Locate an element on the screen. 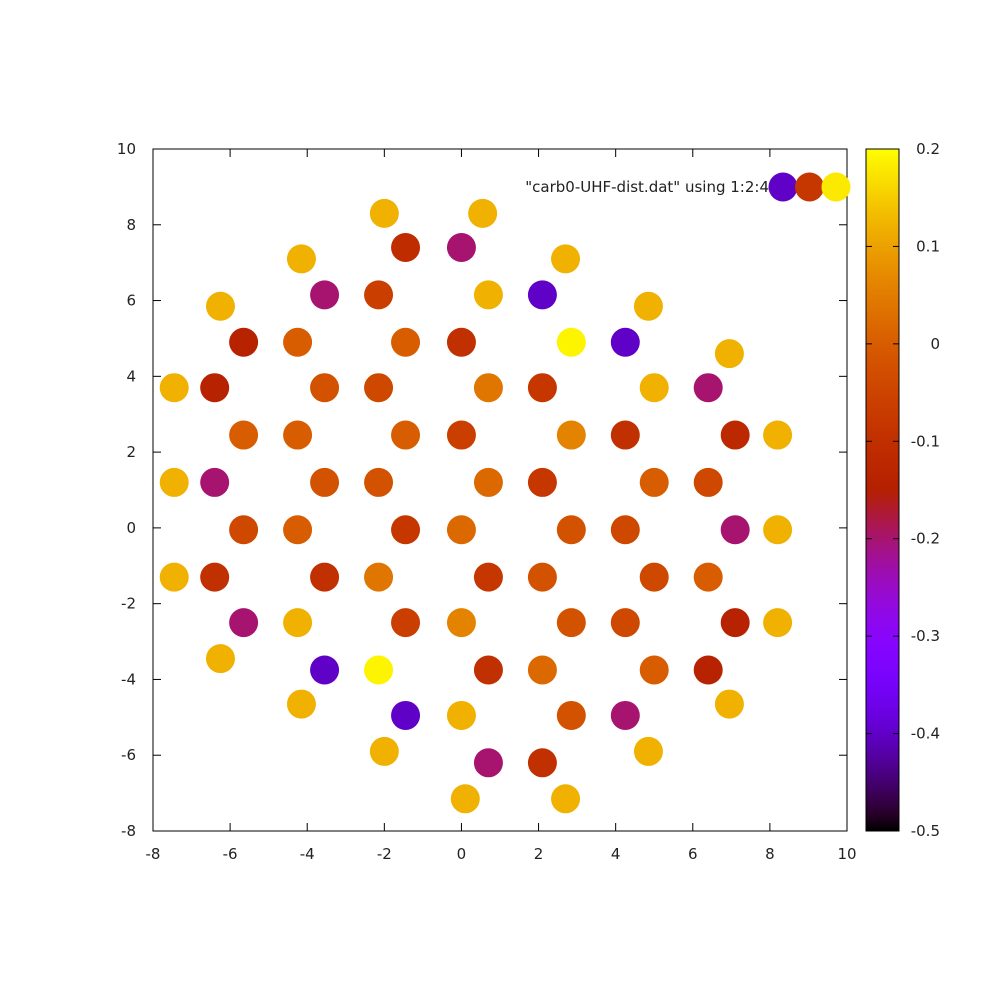  colorbar: 0.2 0.1 0 -0.1 -0.2 -0.3 -0.4 -0.5 is located at coordinates (902, 490).